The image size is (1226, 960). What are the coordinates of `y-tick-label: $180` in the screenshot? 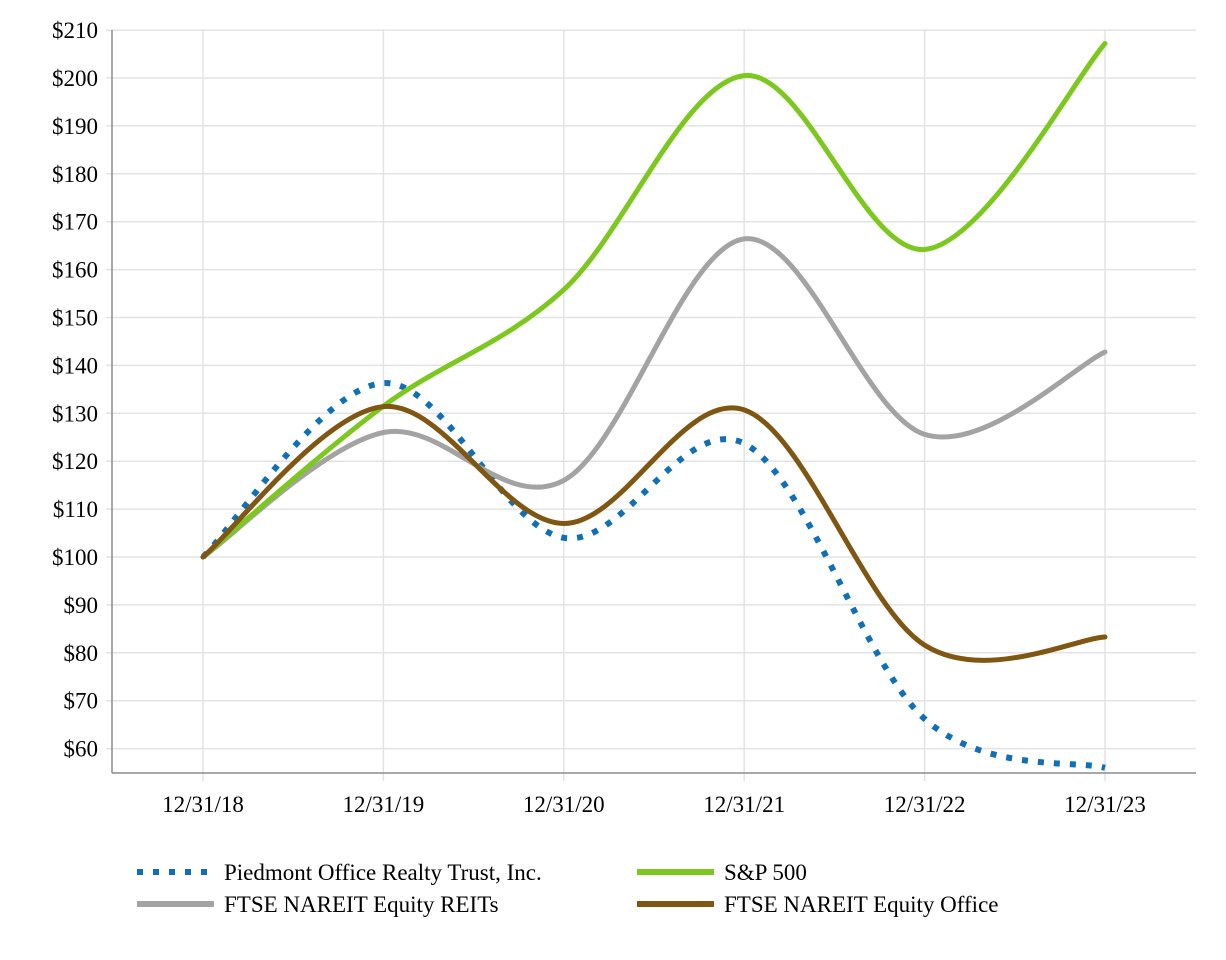 It's located at (75, 174).